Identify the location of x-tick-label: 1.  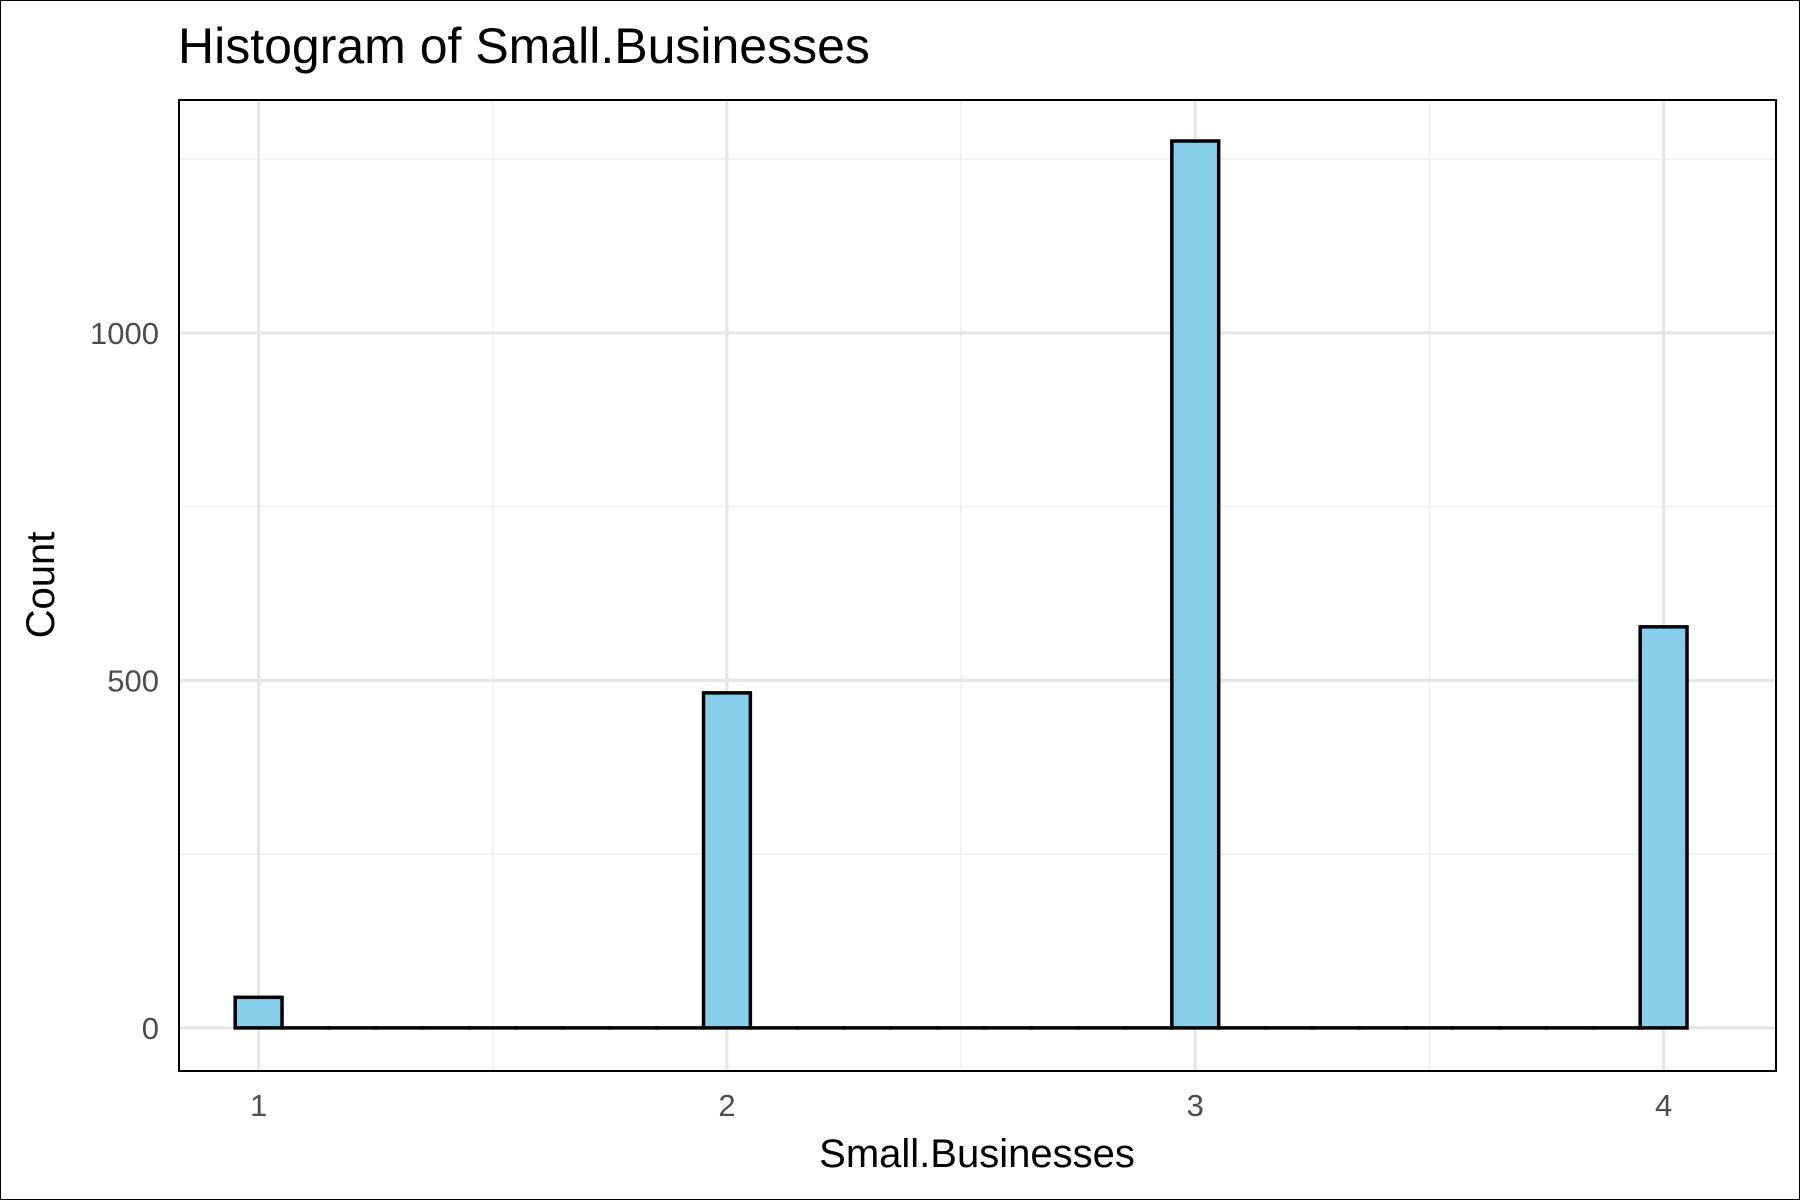
(258, 1105).